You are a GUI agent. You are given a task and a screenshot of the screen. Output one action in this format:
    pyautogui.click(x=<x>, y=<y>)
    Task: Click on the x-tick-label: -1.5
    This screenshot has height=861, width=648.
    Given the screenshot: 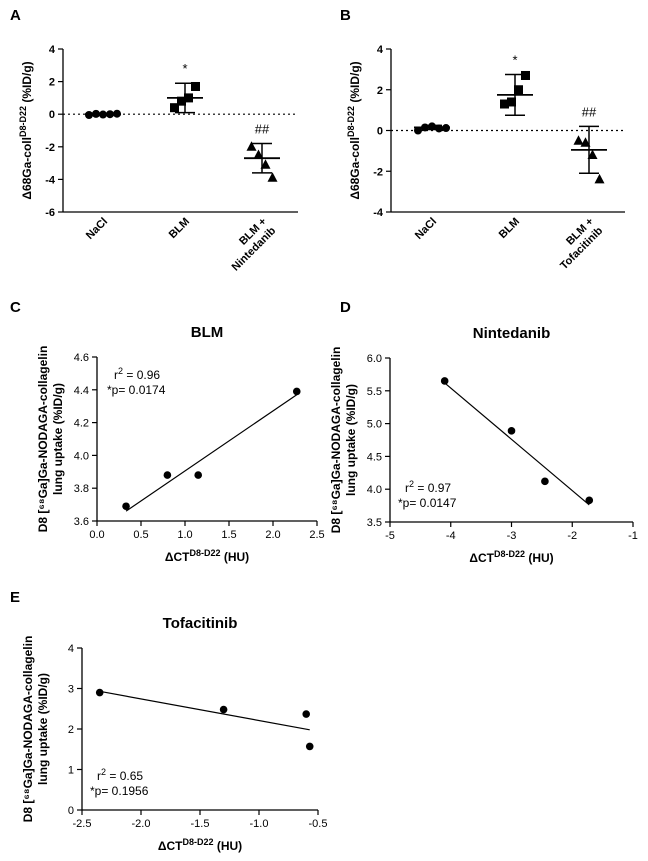 What is the action you would take?
    pyautogui.click(x=200, y=824)
    